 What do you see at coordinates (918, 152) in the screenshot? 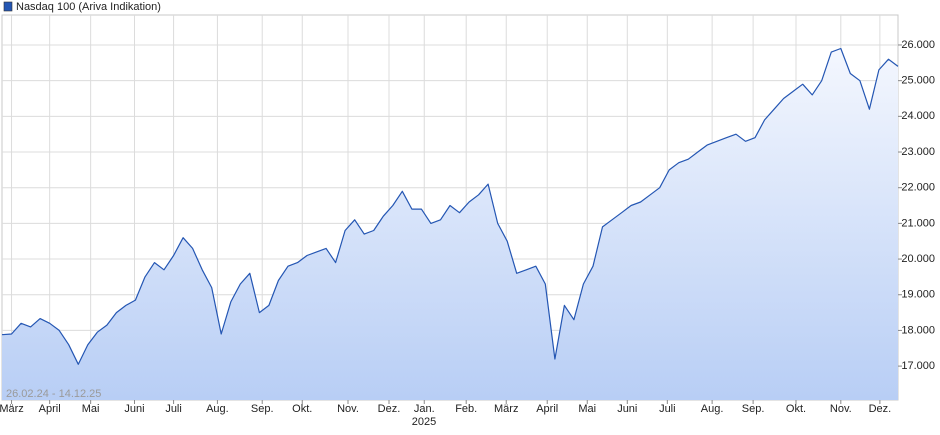
I see `y-tick-label: 23.000` at bounding box center [918, 152].